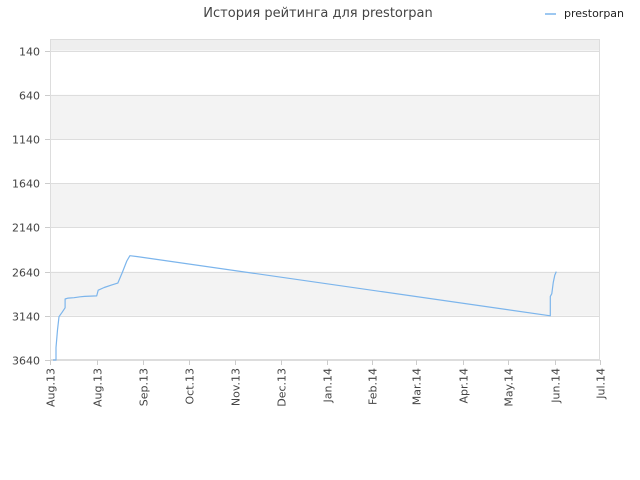 This screenshot has height=480, width=640. I want to click on x-tick-label: Jan.14, so click(328, 385).